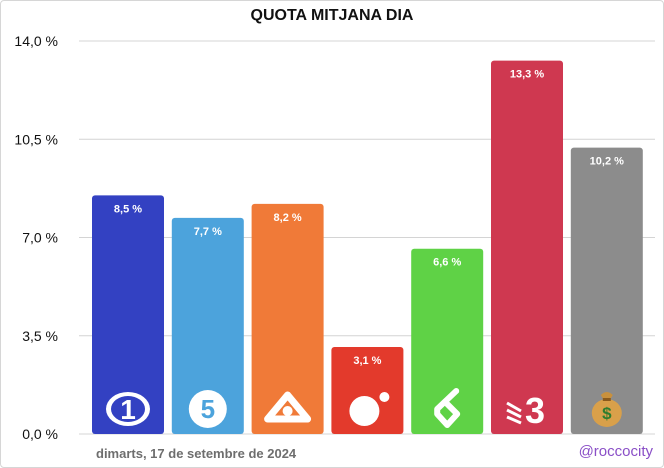 The height and width of the screenshot is (468, 664). I want to click on bar-value-label: 6,6 %, so click(447, 263).